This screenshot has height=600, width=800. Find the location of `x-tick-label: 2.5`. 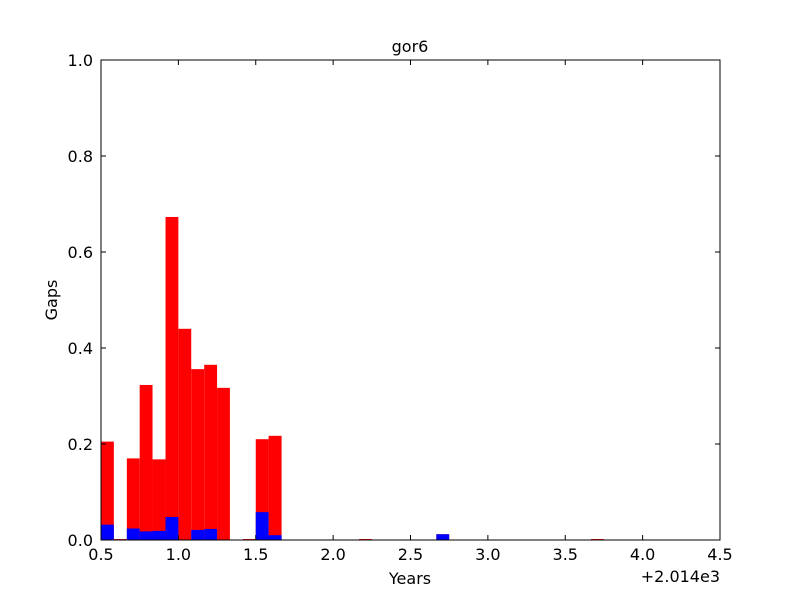

x-tick-label: 2.5 is located at coordinates (410, 554).